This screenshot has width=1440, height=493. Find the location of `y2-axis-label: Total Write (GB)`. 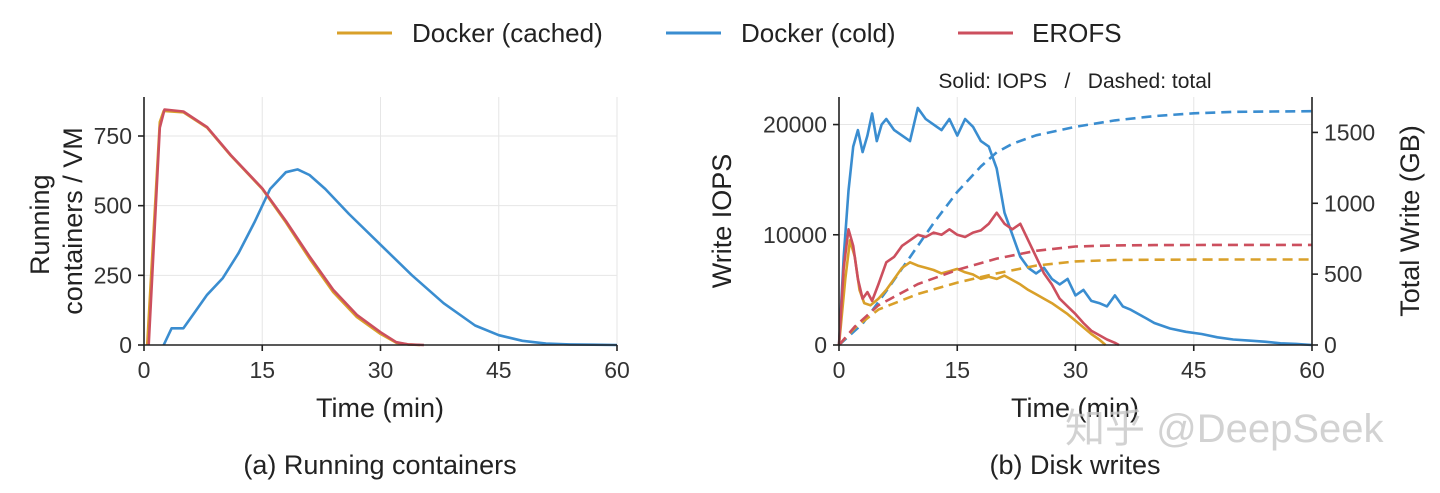

y2-axis-label: Total Write (GB) is located at coordinates (1410, 221).